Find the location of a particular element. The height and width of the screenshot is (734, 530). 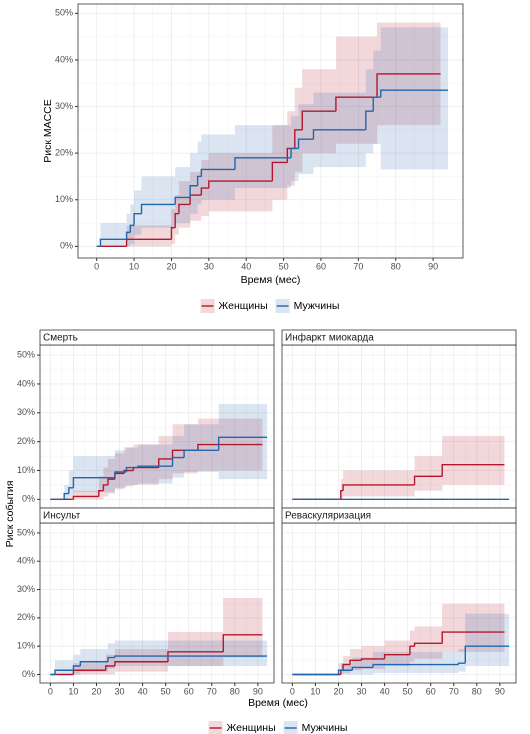

panel-title: Инфаркт миокарда is located at coordinates (329, 338).